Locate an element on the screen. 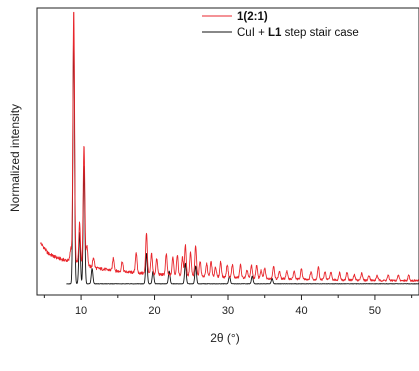 Image resolution: width=419 pixels, height=371 pixels. x-tick-label-40: 40 is located at coordinates (301, 311).